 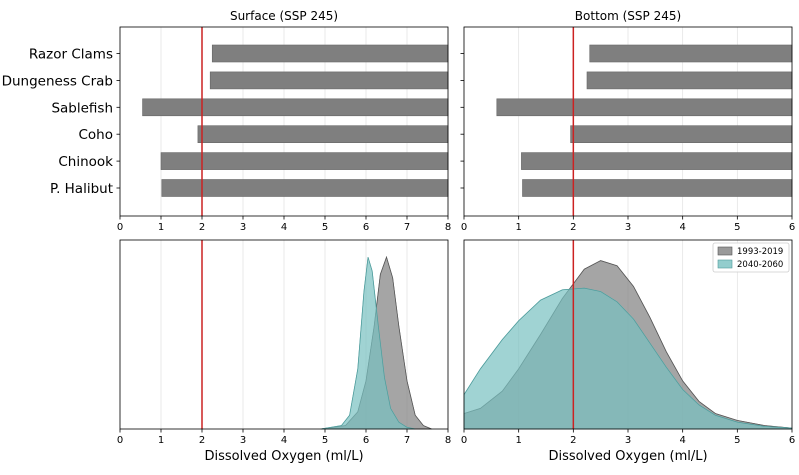 What do you see at coordinates (71, 55) in the screenshot?
I see `category-label: Razor Clams` at bounding box center [71, 55].